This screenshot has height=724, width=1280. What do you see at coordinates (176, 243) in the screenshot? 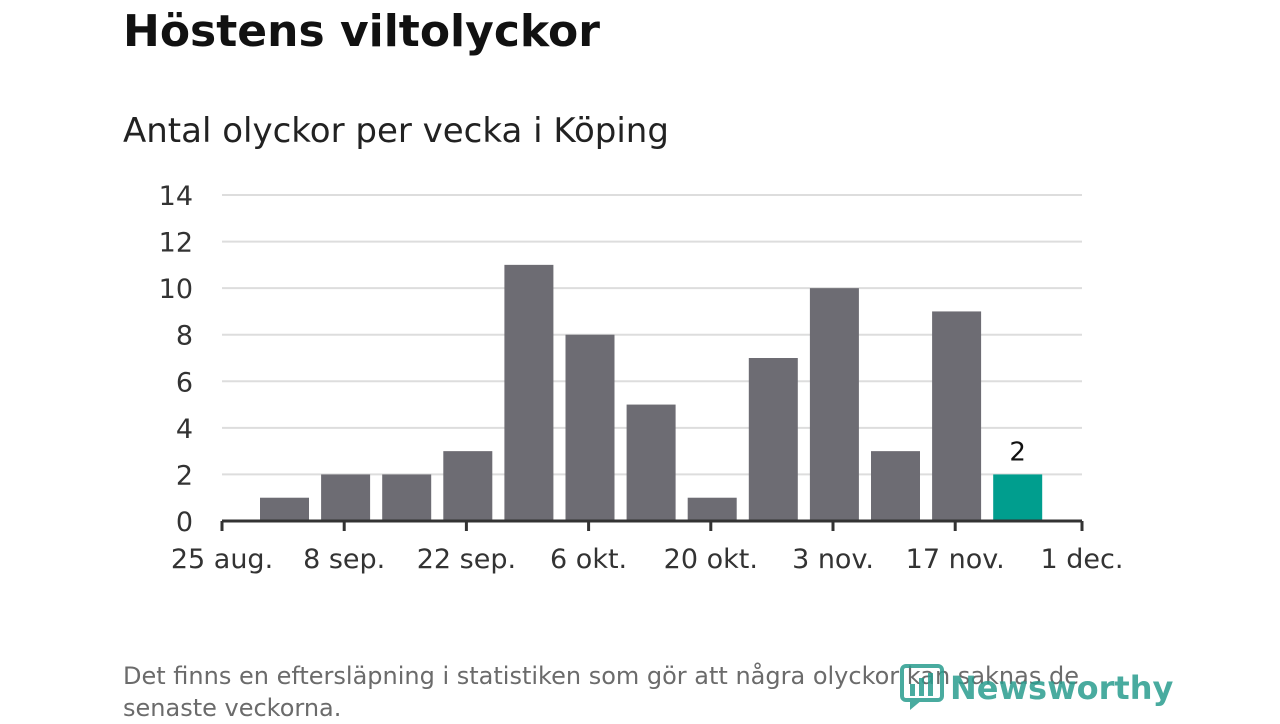
I see `y-tick-label: 12` at bounding box center [176, 243].